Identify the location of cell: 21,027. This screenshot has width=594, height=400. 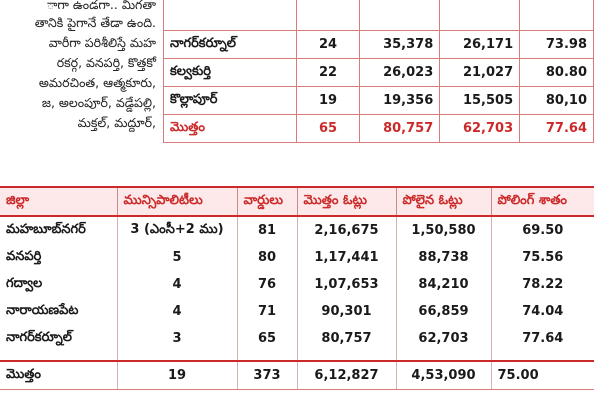
(480, 72).